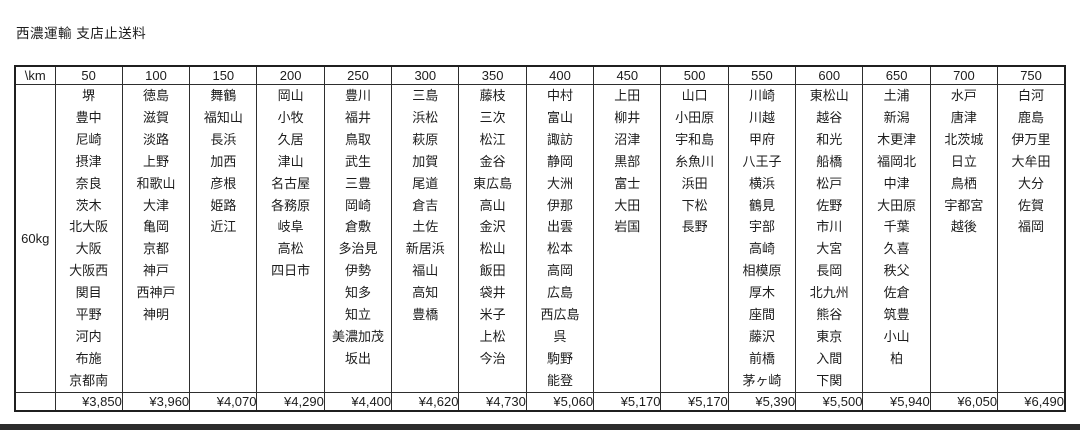 The height and width of the screenshot is (430, 1080). What do you see at coordinates (223, 238) in the screenshot?
I see `city-list-150: 舞鶴 福知山 長浜 加西 彦根 姫路 近江` at bounding box center [223, 238].